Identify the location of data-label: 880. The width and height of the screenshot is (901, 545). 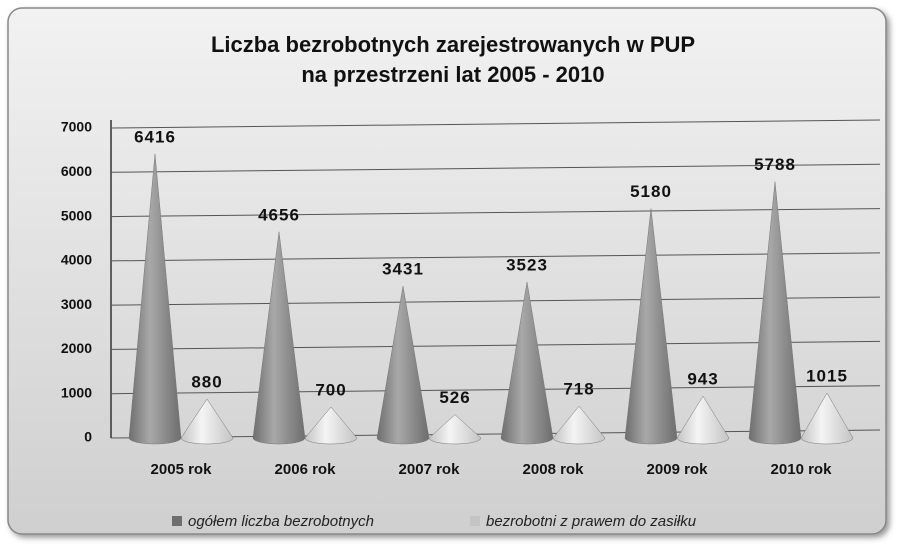
(206, 382).